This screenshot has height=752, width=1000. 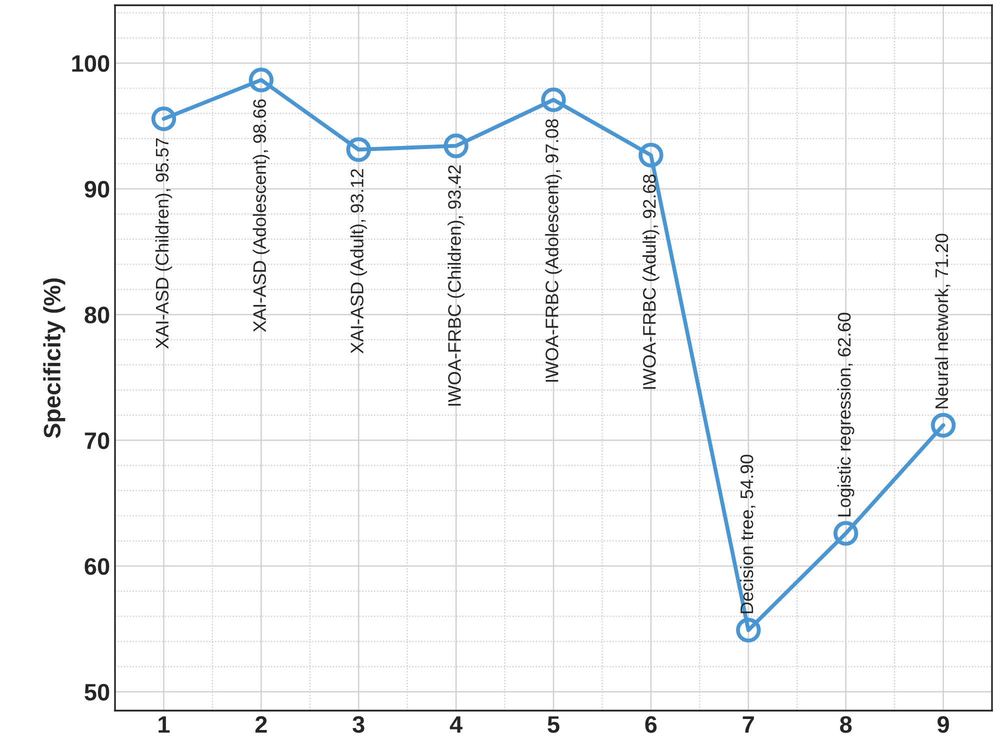 I want to click on x-tick-label: 7, so click(x=748, y=724).